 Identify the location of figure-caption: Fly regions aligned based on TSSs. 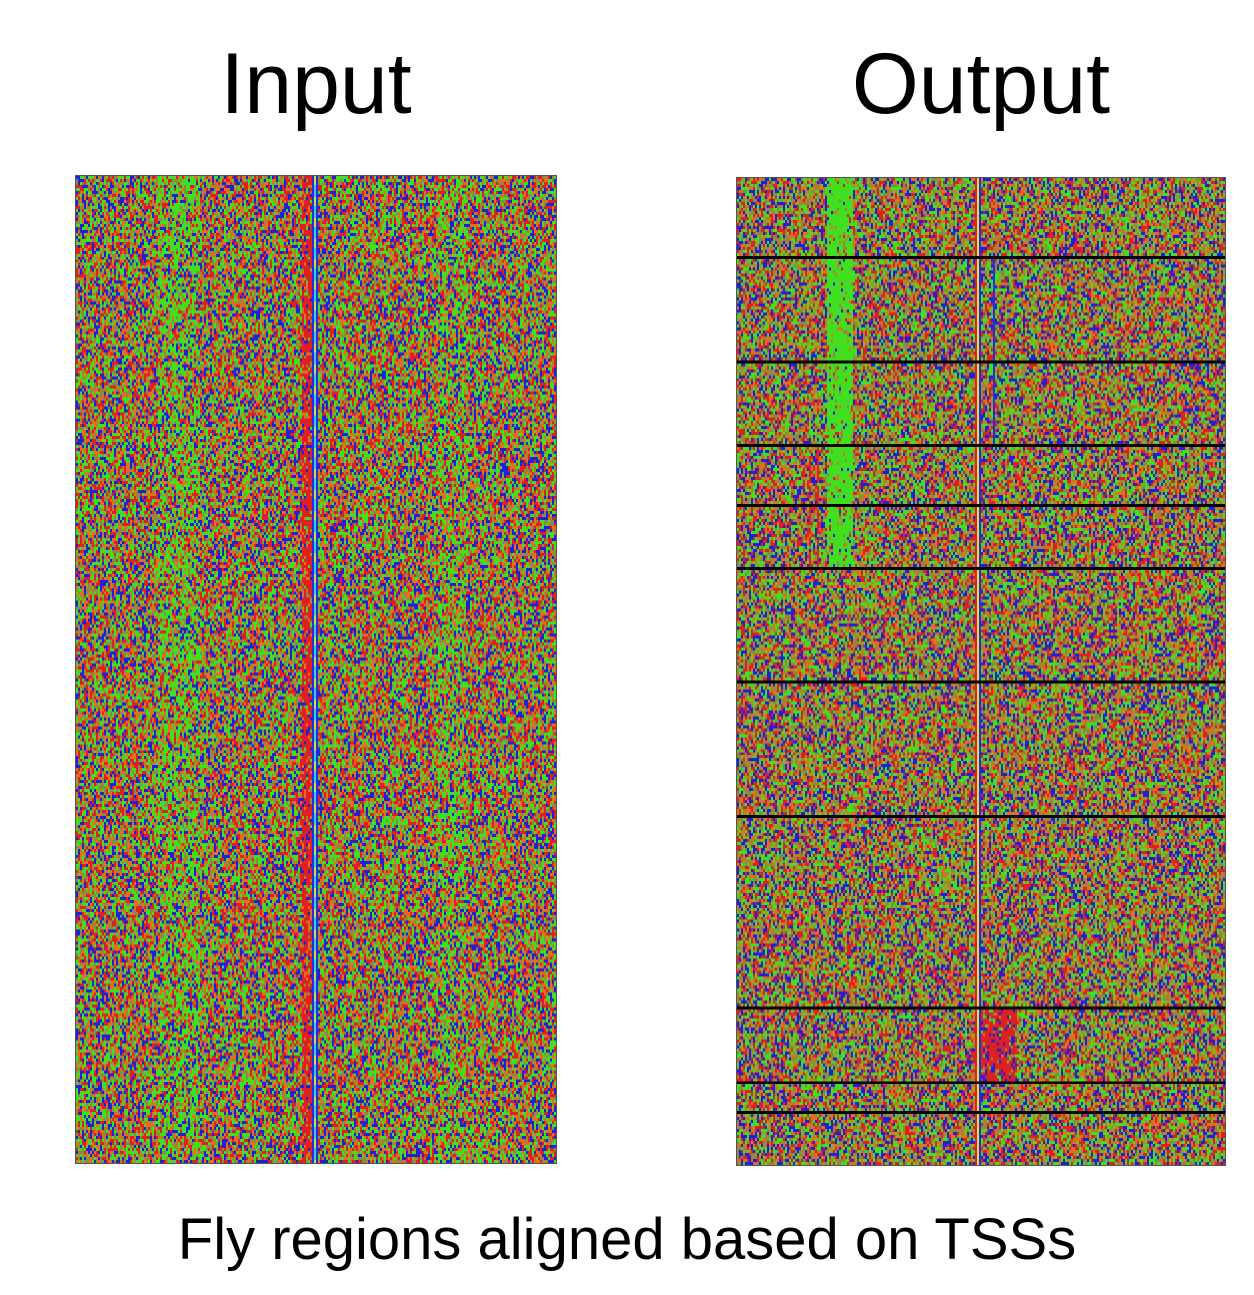
(627, 1239).